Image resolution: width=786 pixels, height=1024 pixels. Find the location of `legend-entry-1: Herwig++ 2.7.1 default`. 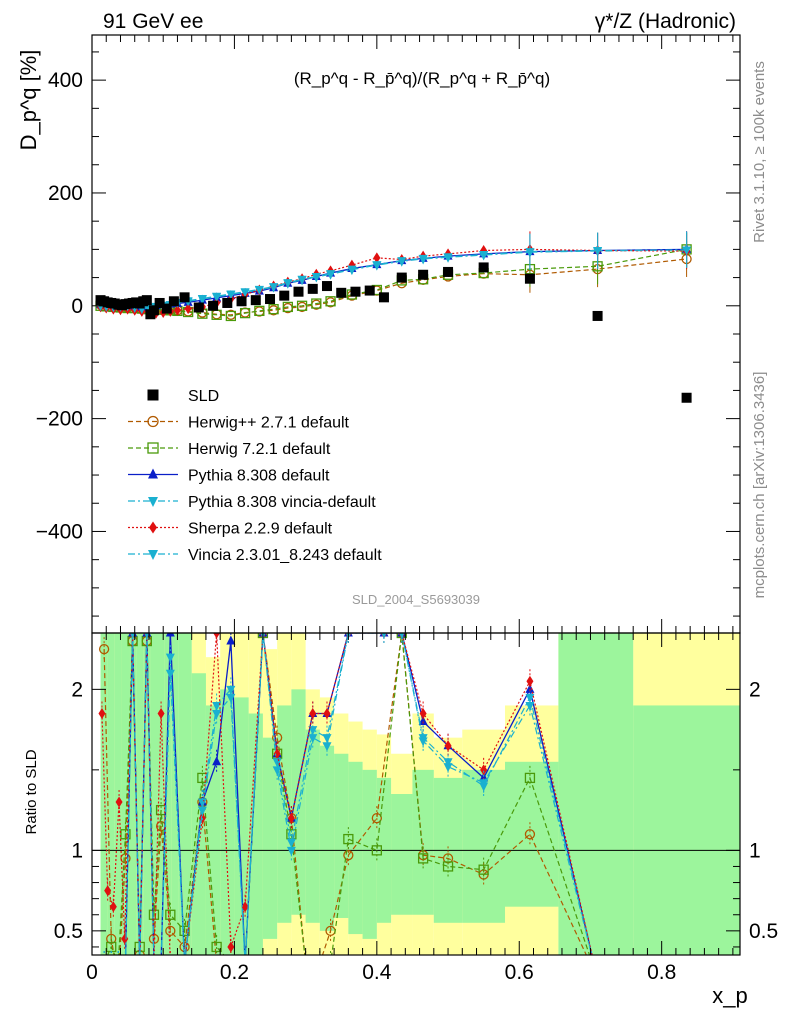

legend-entry-1: Herwig++ 2.7.1 default is located at coordinates (239, 423).